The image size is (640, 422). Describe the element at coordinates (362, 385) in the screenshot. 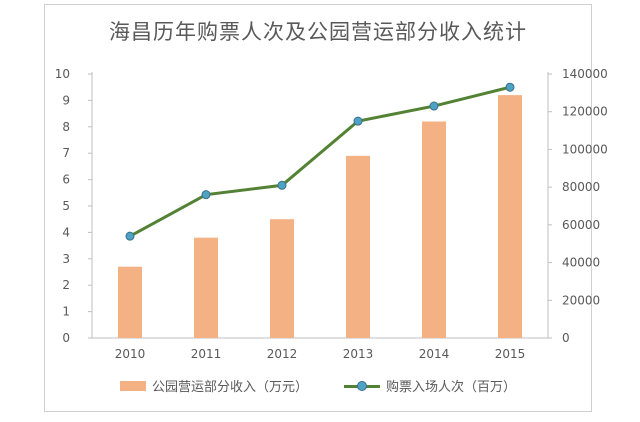

I see `legend-line-swatch` at that location.